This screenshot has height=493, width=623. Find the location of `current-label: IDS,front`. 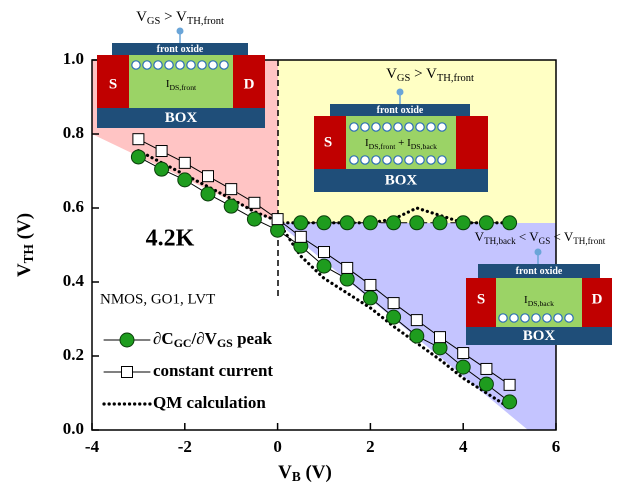

current-label: IDS,front is located at coordinates (181, 85).